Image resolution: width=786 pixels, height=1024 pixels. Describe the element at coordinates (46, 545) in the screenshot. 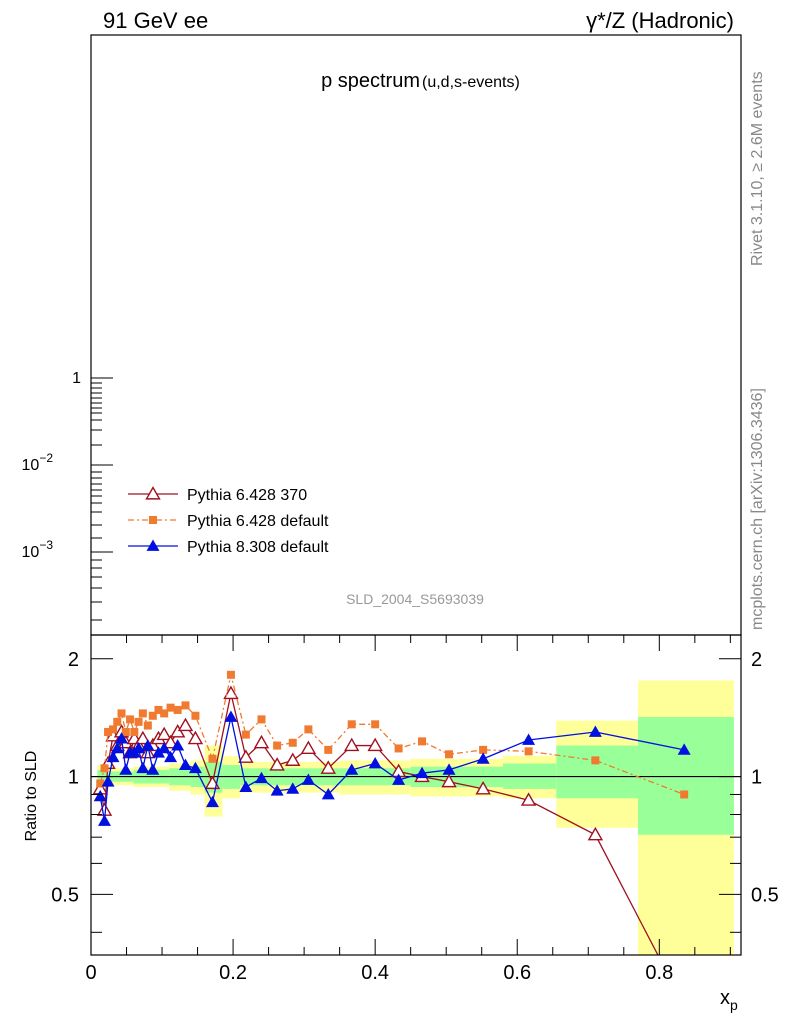

I see `main-y-tick-exponent: −3` at that location.